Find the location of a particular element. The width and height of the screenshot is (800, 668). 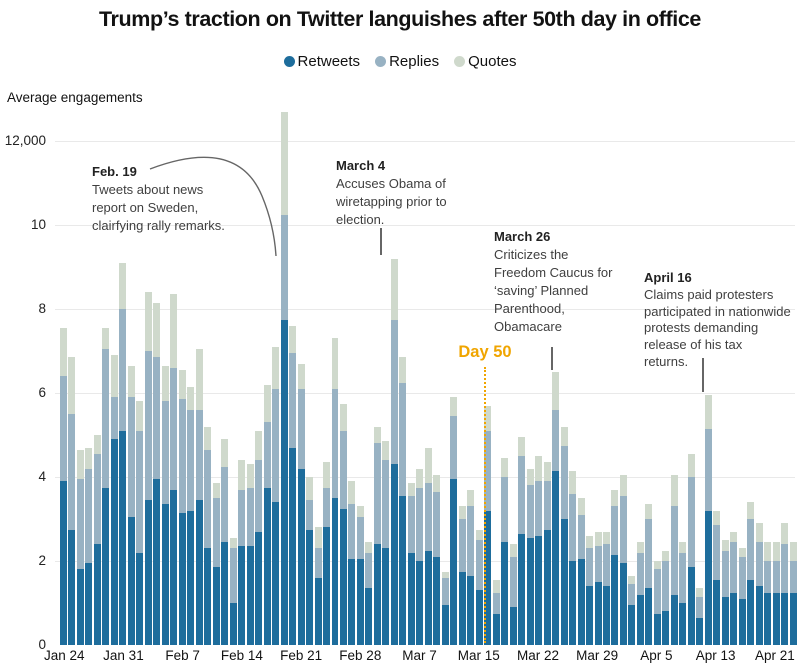

y-tick-label: 6 is located at coordinates (42, 392).